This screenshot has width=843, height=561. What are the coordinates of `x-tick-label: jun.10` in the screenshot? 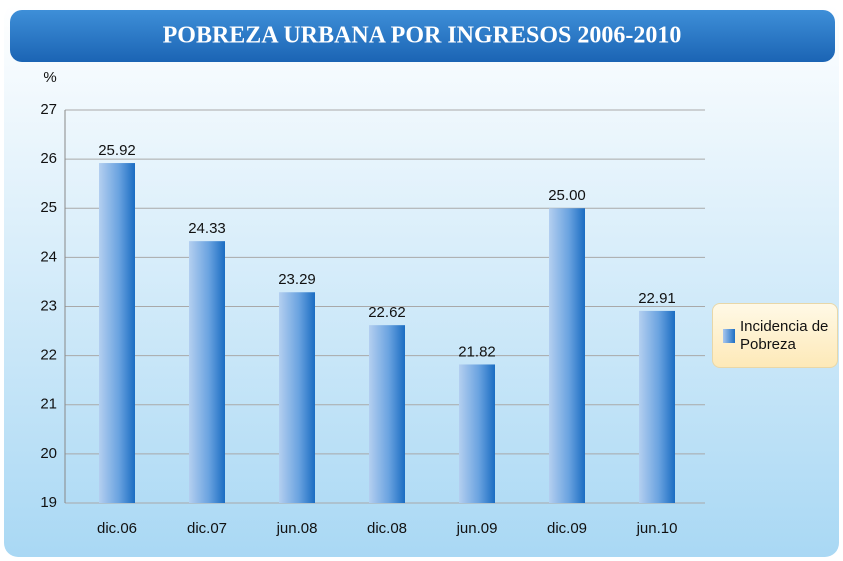 It's located at (657, 528).